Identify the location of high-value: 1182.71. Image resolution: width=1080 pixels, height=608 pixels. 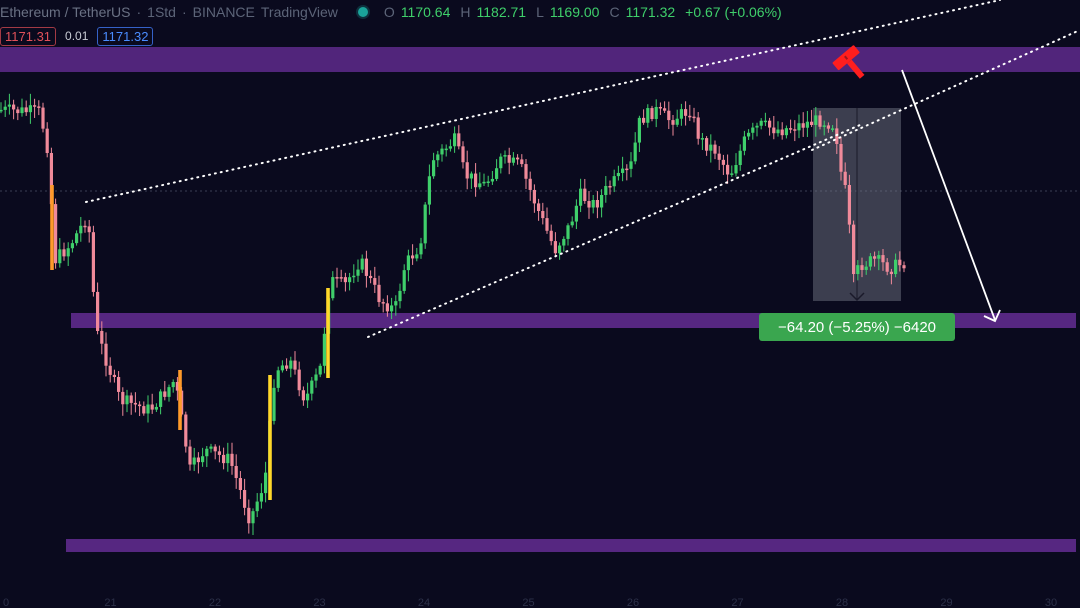
(501, 12).